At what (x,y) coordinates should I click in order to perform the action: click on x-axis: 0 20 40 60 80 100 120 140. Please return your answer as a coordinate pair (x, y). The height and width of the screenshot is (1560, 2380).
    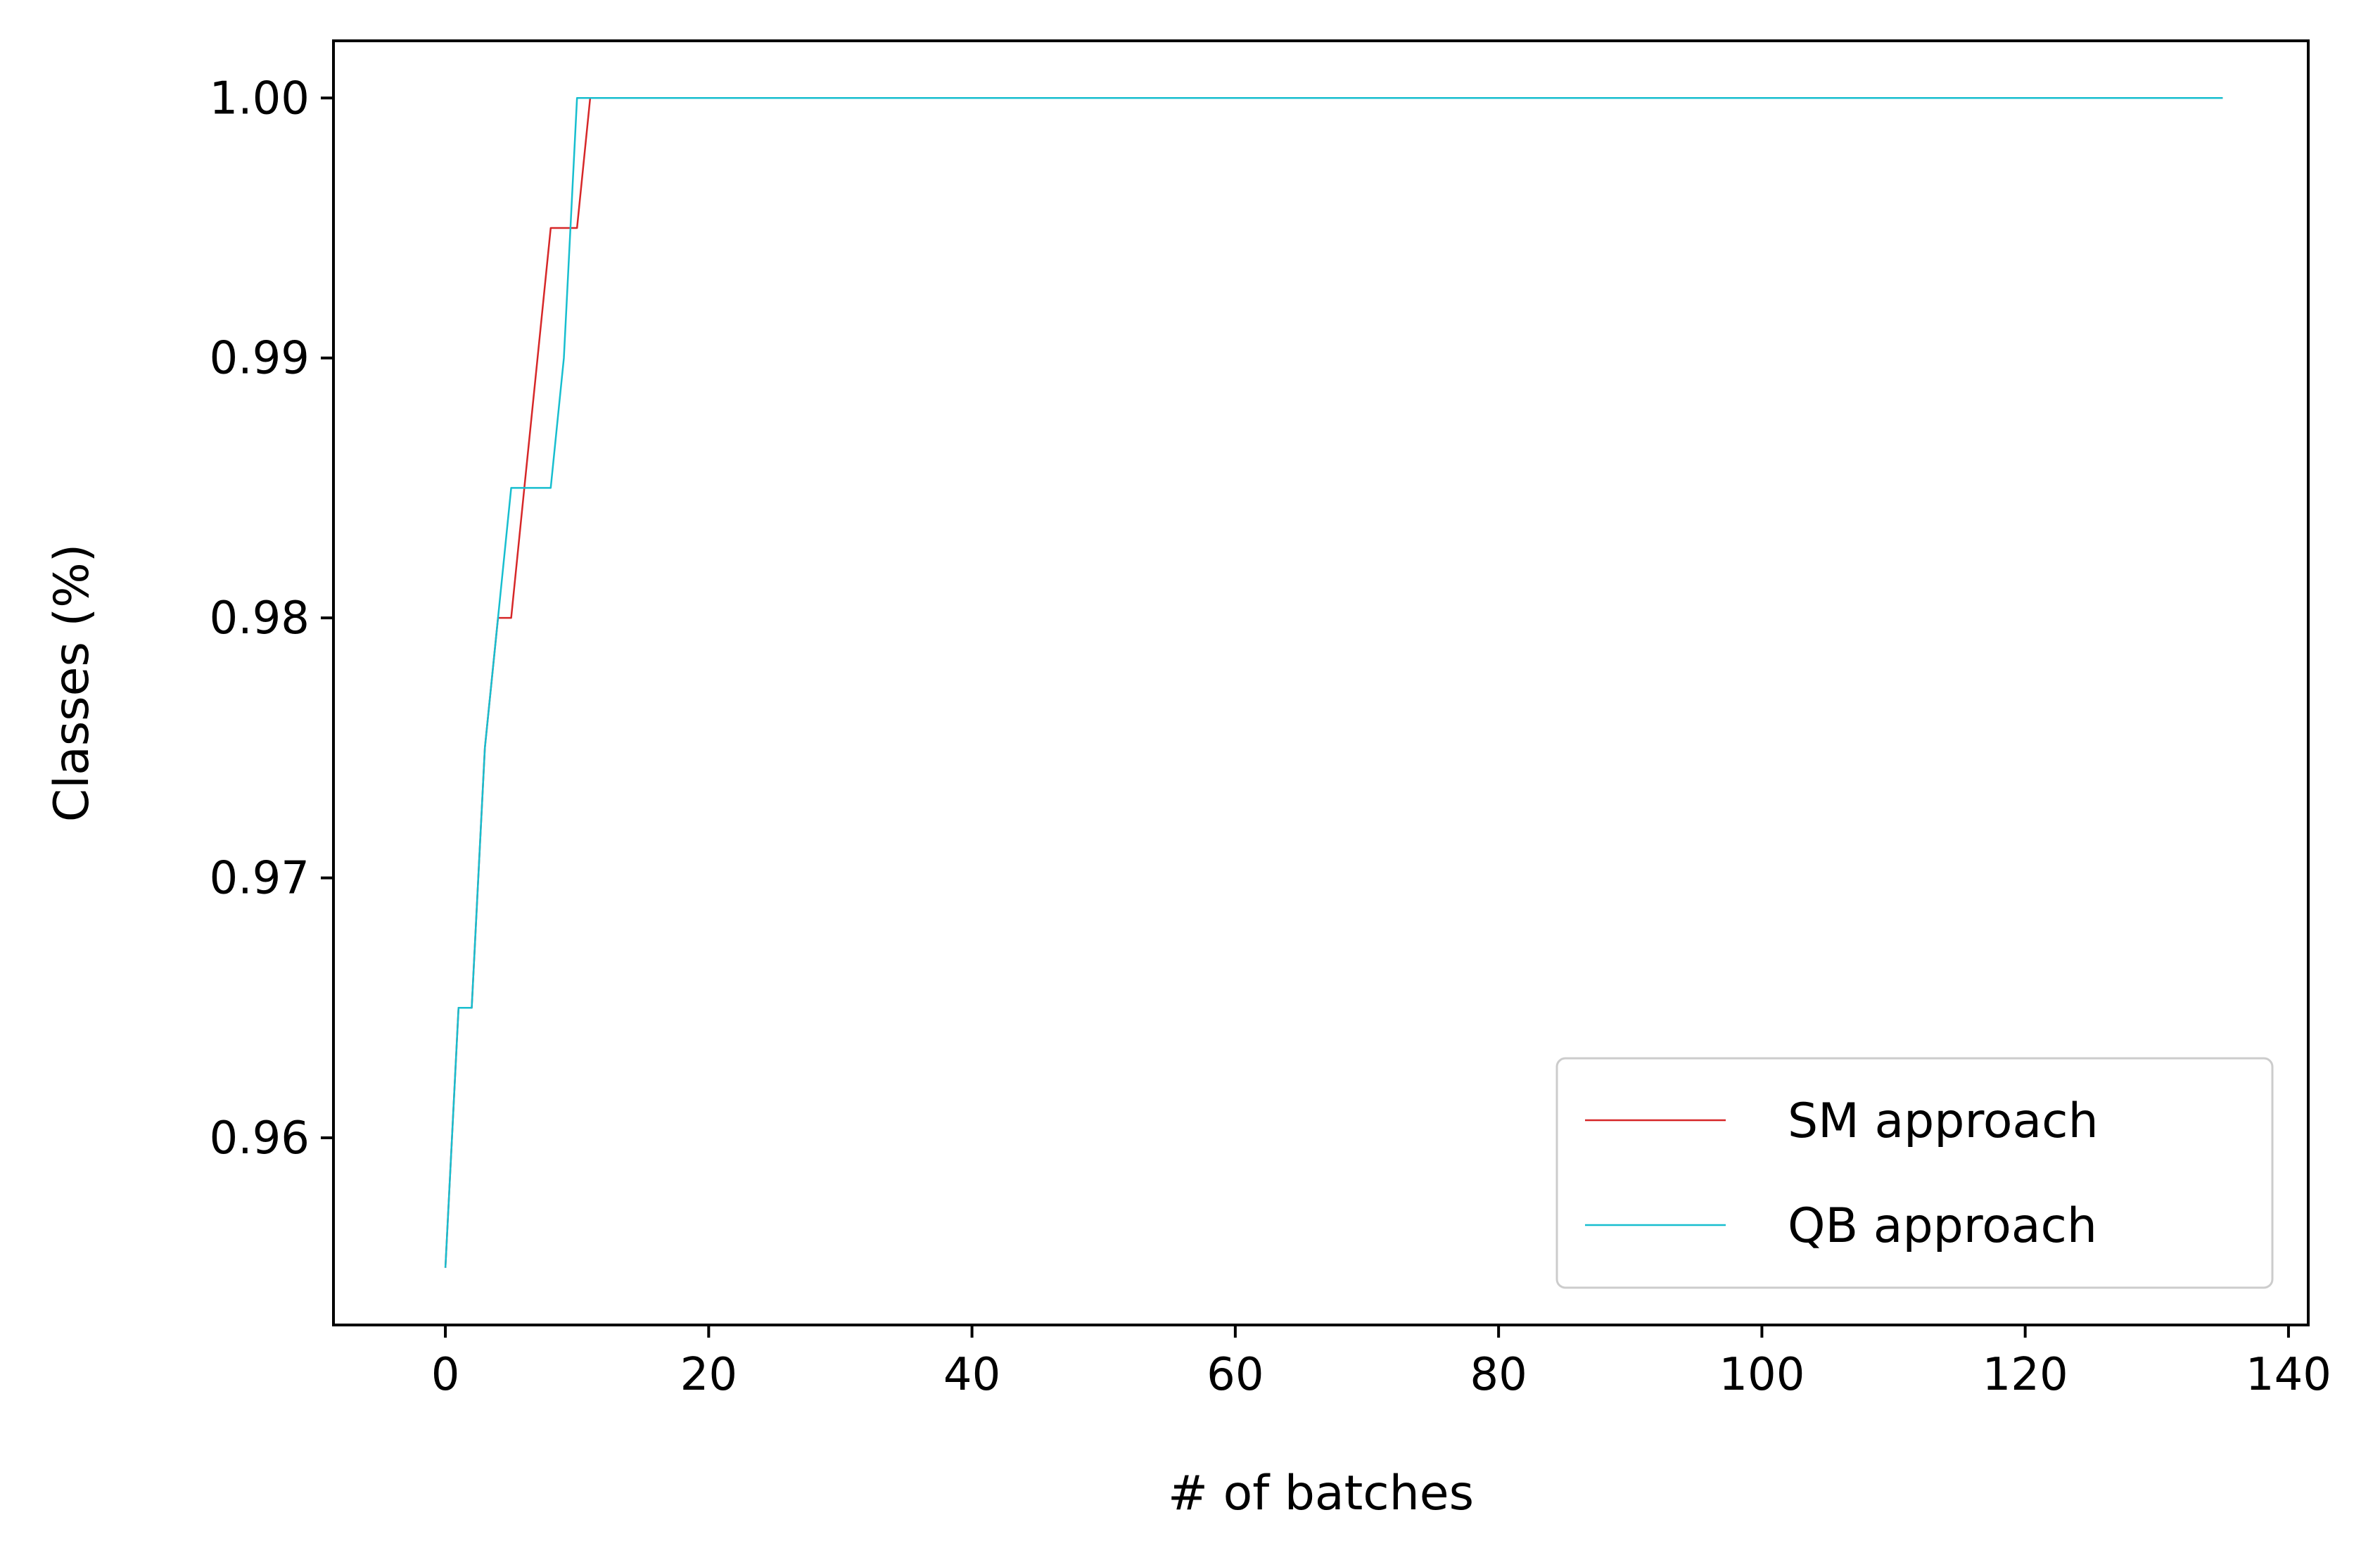
    Looking at the image, I should click on (1381, 1363).